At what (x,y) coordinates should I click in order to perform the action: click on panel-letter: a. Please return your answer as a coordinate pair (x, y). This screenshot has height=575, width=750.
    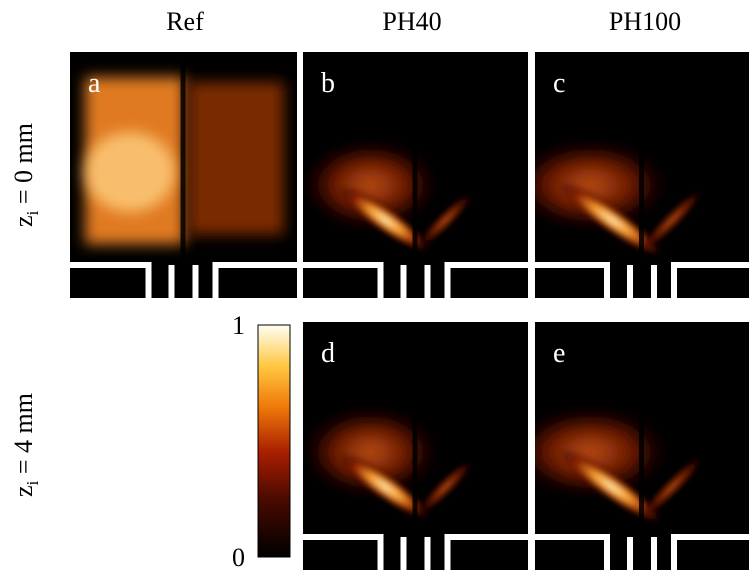
    Looking at the image, I should click on (94, 83).